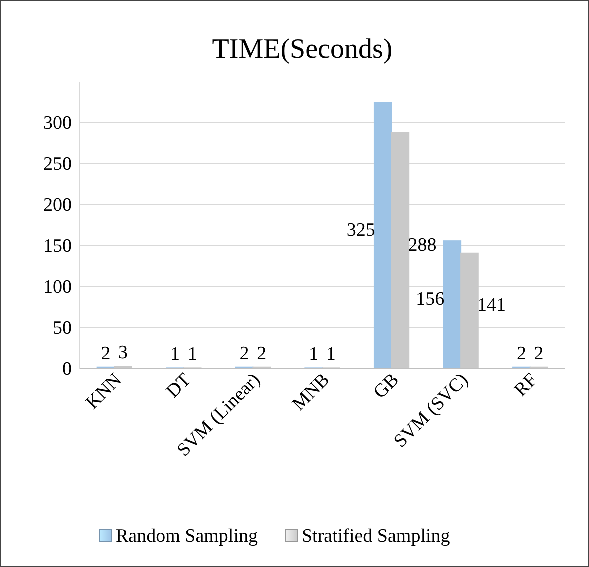  What do you see at coordinates (387, 387) in the screenshot?
I see `x-tick-label: GB` at bounding box center [387, 387].